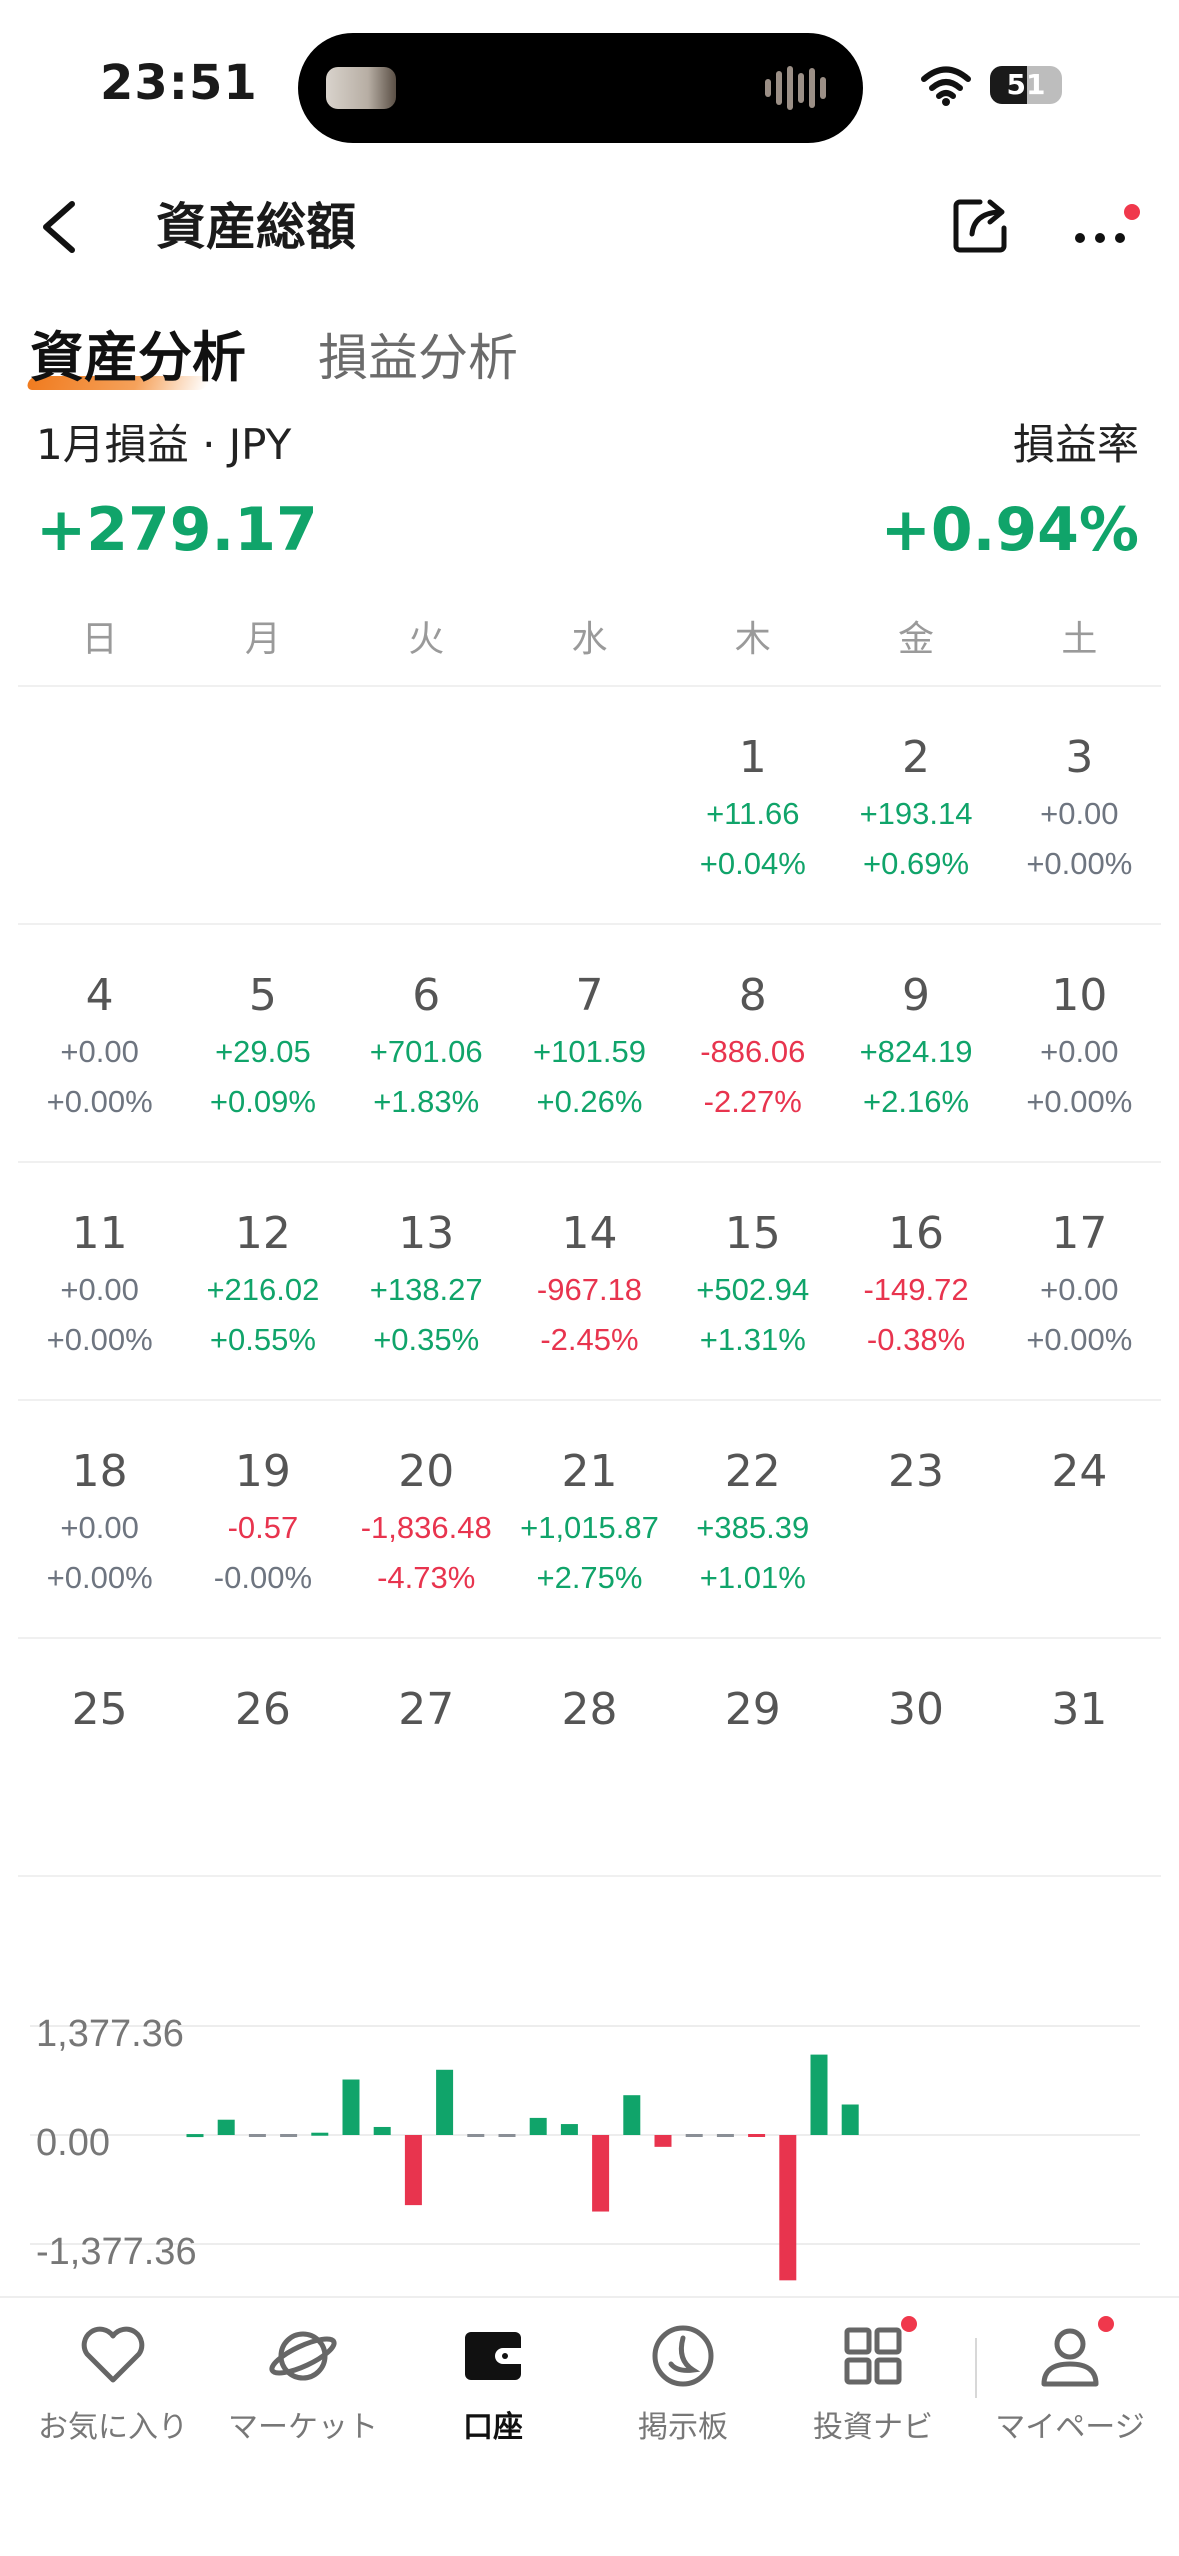 This screenshot has height=2556, width=1179. I want to click on calendar-day: 24, so click(1079, 1519).